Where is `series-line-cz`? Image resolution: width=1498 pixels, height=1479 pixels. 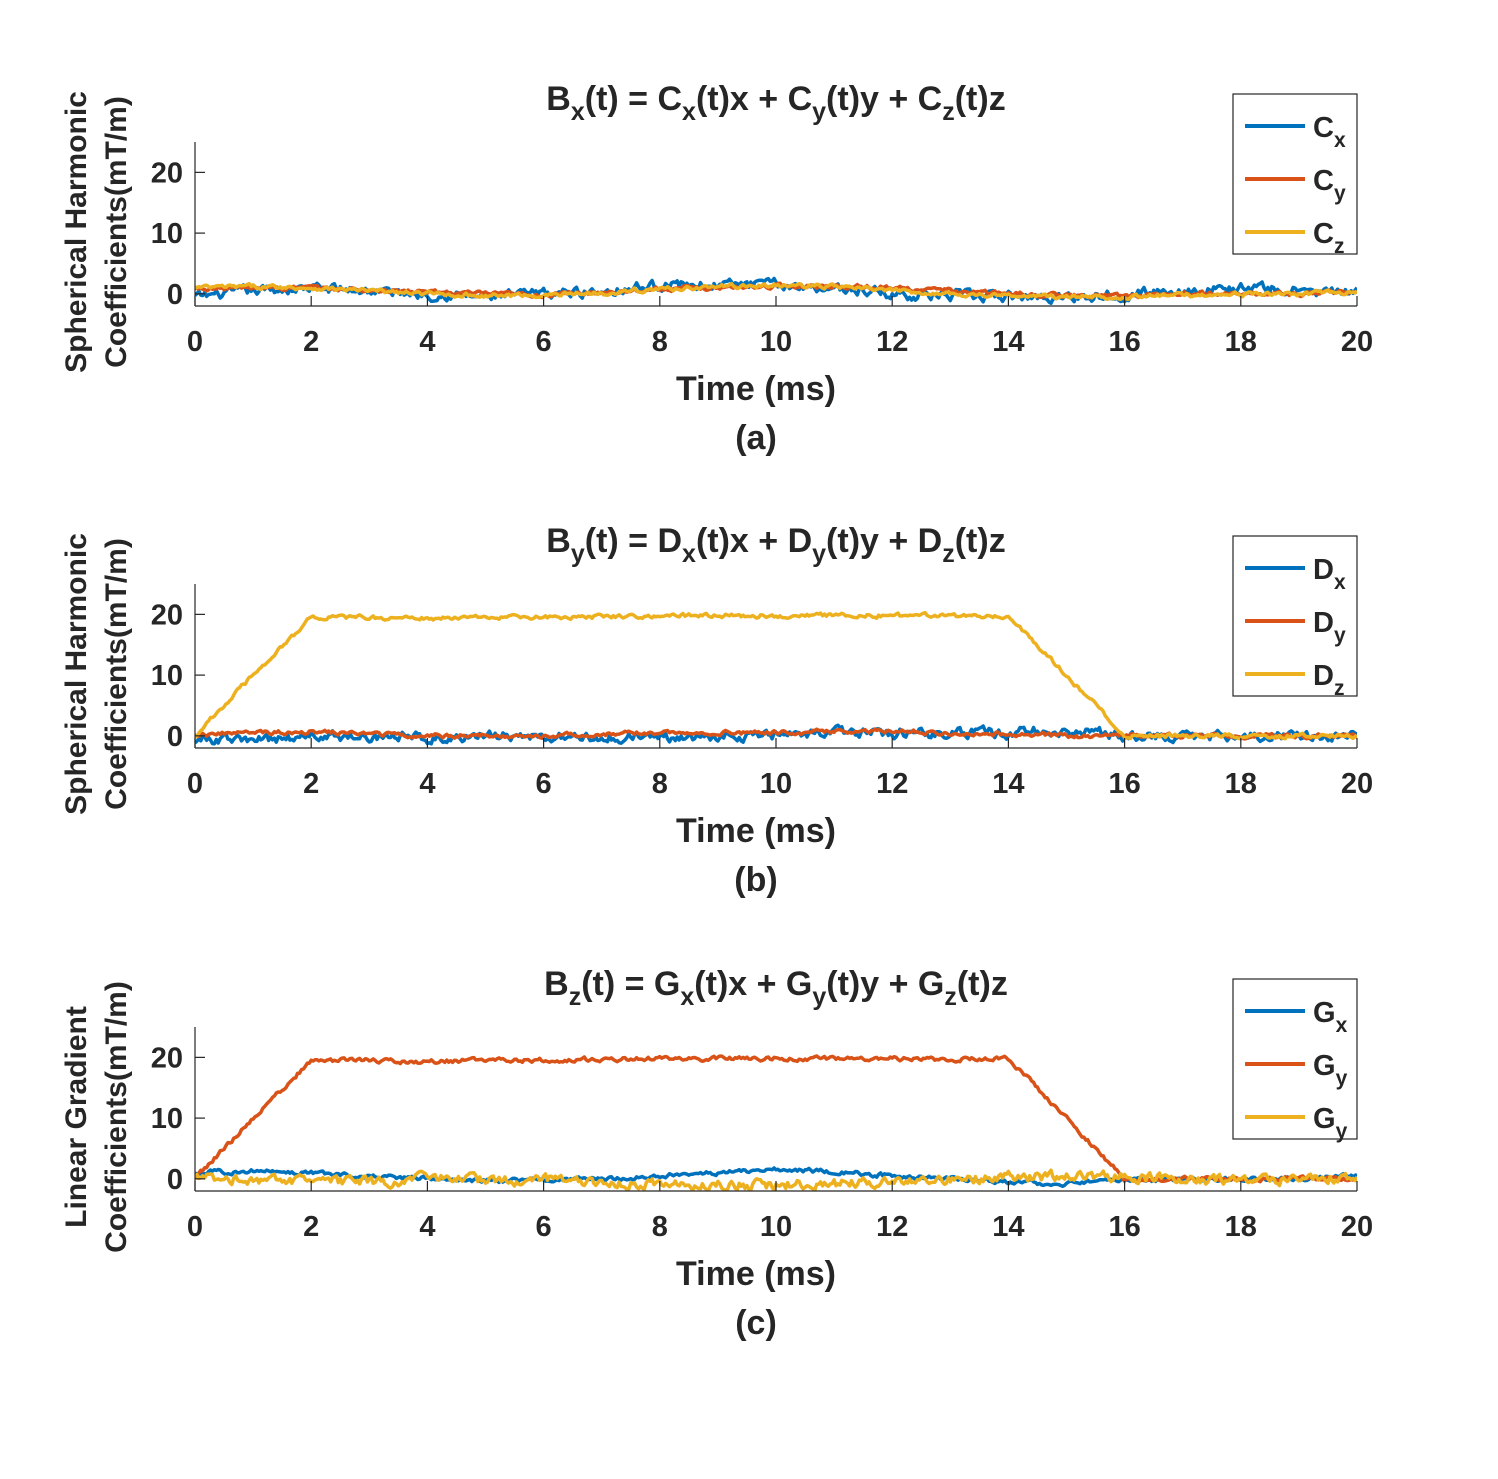 series-line-cz is located at coordinates (776, 291).